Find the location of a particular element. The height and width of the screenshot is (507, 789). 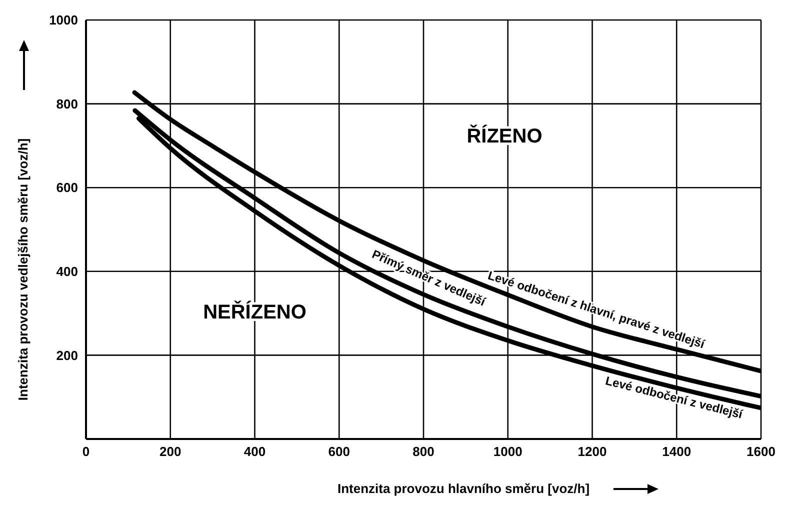

x-tick-label: 1000 is located at coordinates (507, 452).